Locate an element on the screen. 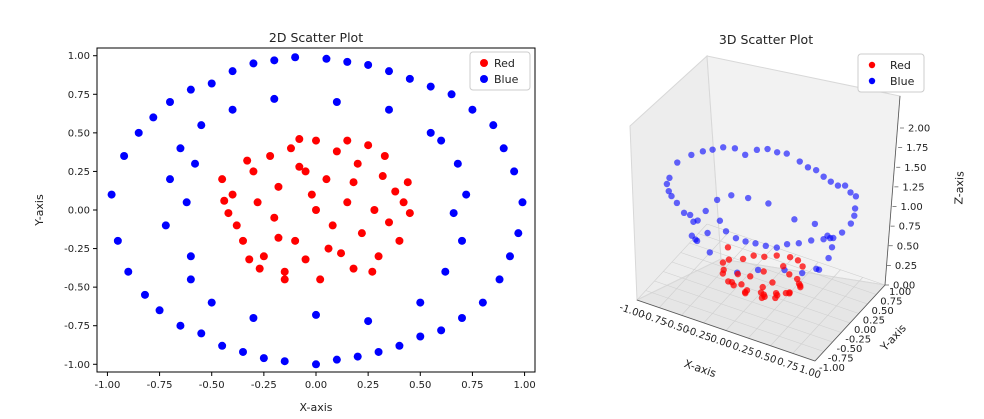 The height and width of the screenshot is (419, 984). chart-3d-ytick-label-7: 0.75 is located at coordinates (891, 302).